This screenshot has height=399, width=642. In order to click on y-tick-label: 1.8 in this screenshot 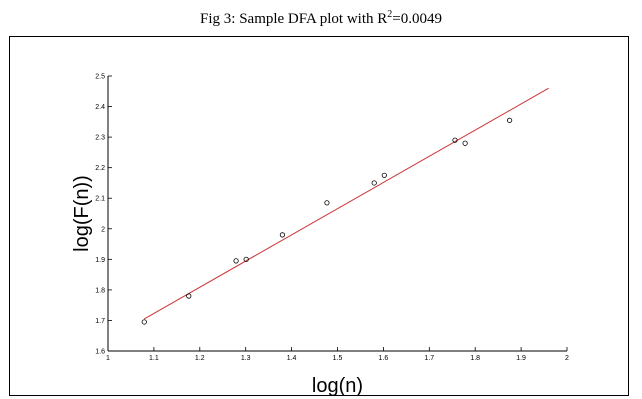, I will do `click(100, 290)`.